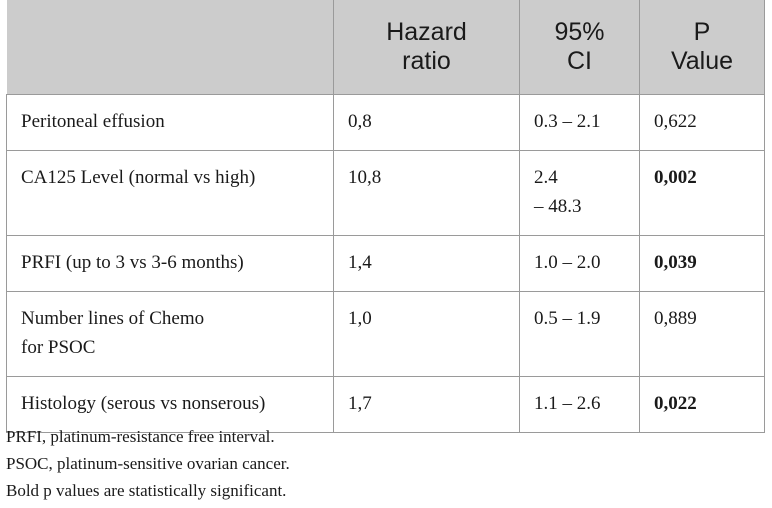 This screenshot has height=508, width=772. What do you see at coordinates (702, 404) in the screenshot?
I see `cell-p-value: 0,022` at bounding box center [702, 404].